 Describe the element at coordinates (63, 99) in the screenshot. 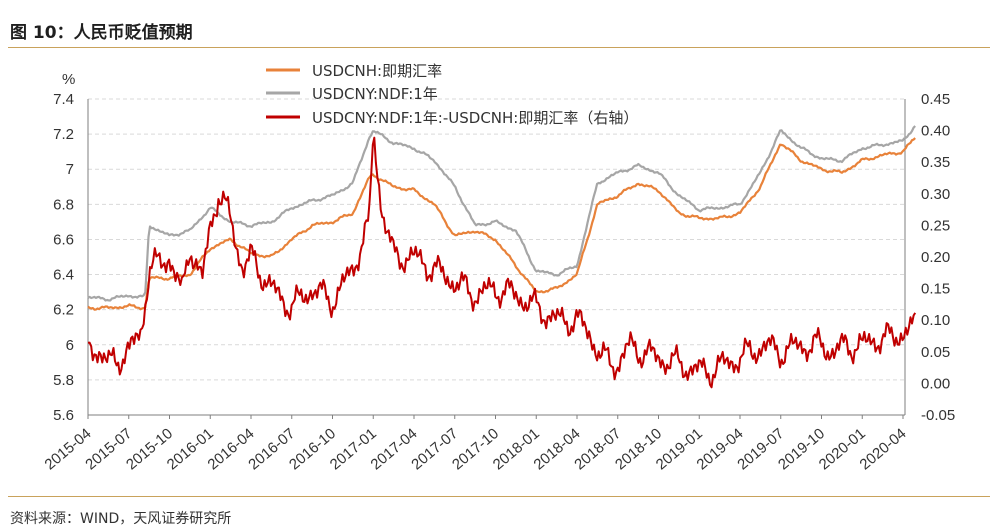

I see `y-left-tick-label: 7.4` at that location.